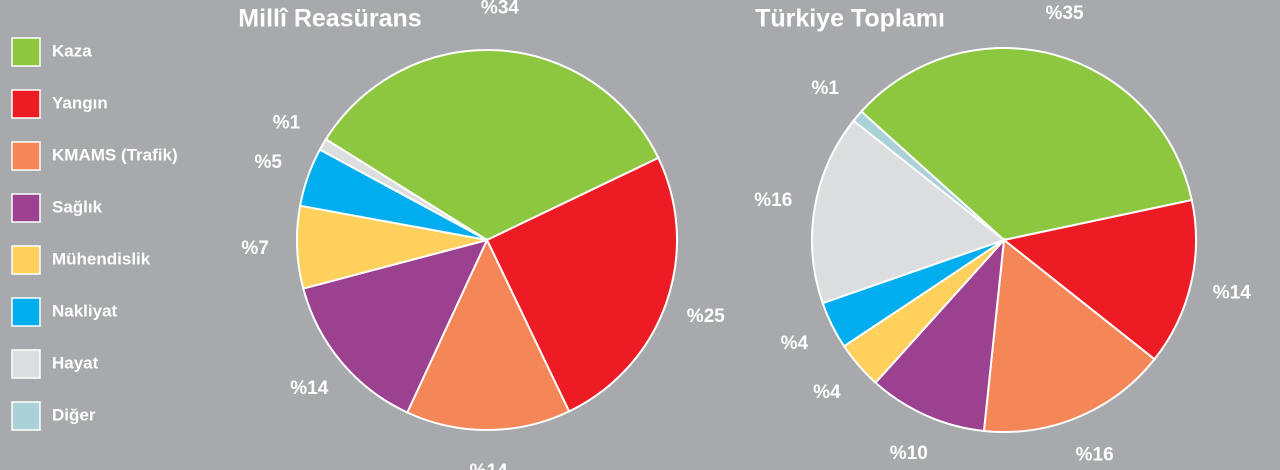 The width and height of the screenshot is (1280, 470). I want to click on legend-label: Nakliyat, so click(85, 310).